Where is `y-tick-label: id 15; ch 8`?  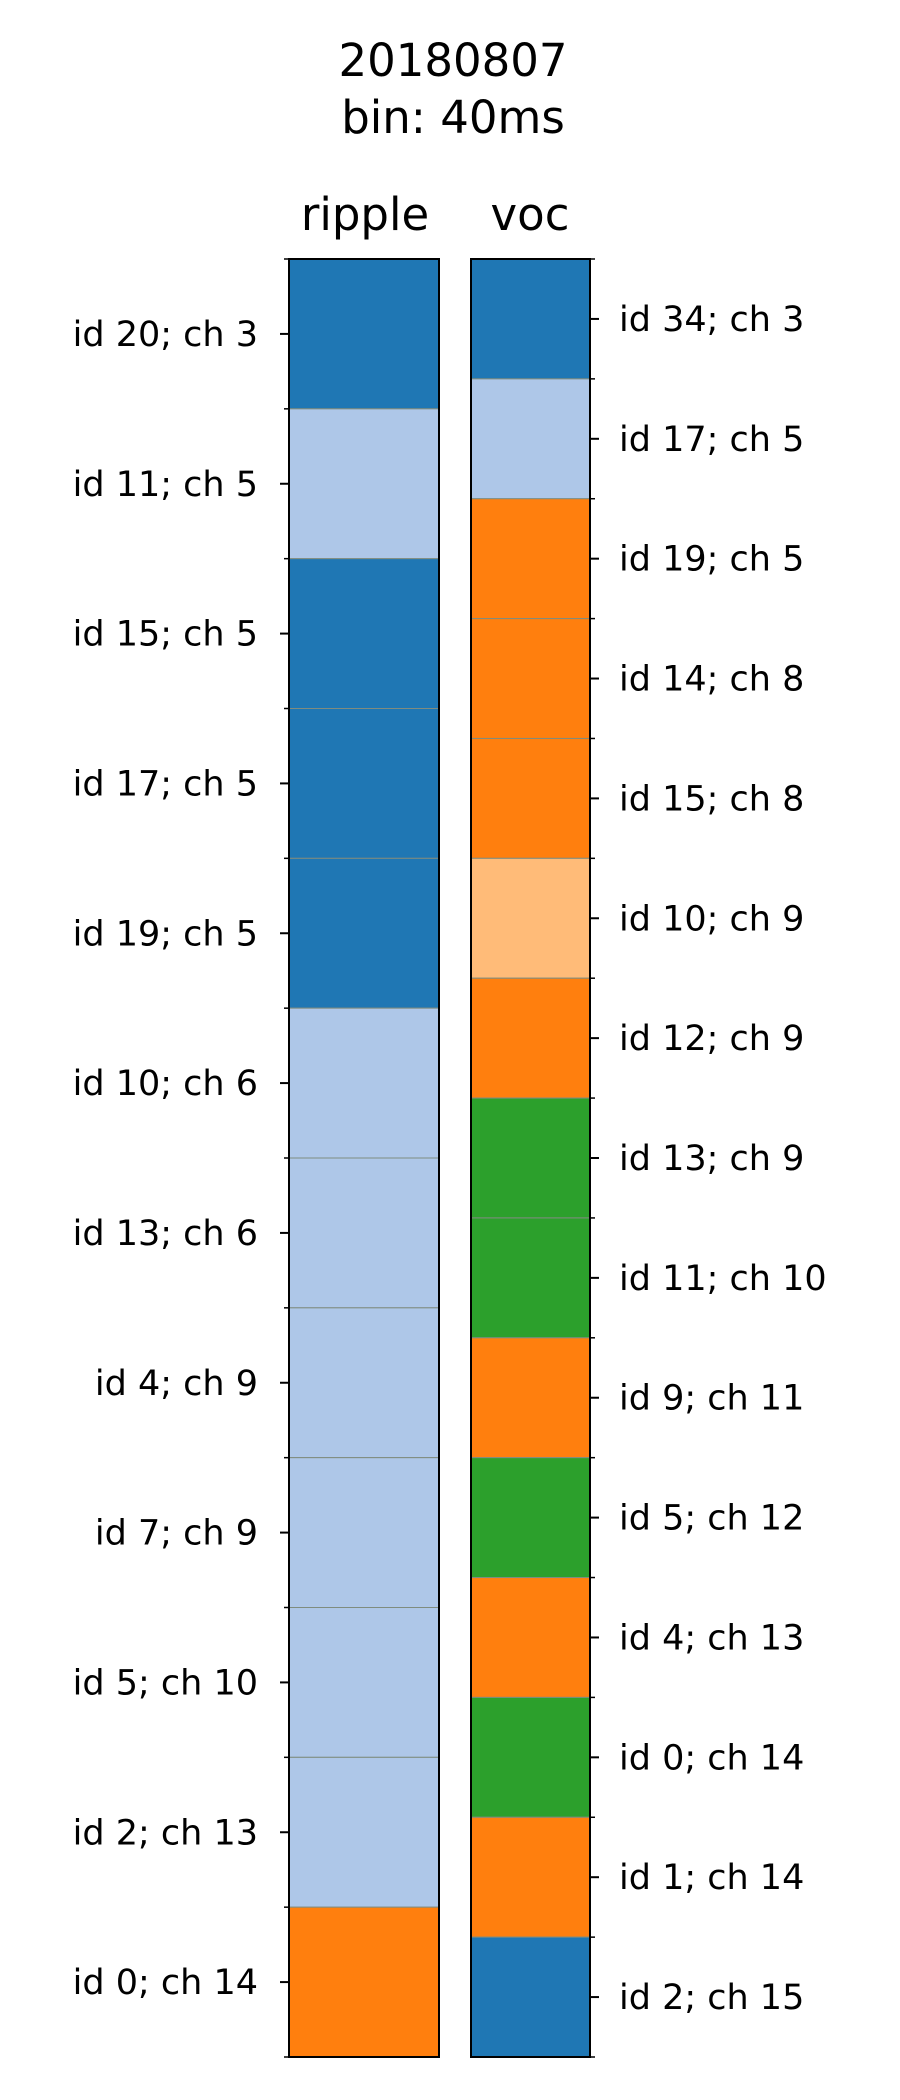 y-tick-label: id 15; ch 8 is located at coordinates (711, 799).